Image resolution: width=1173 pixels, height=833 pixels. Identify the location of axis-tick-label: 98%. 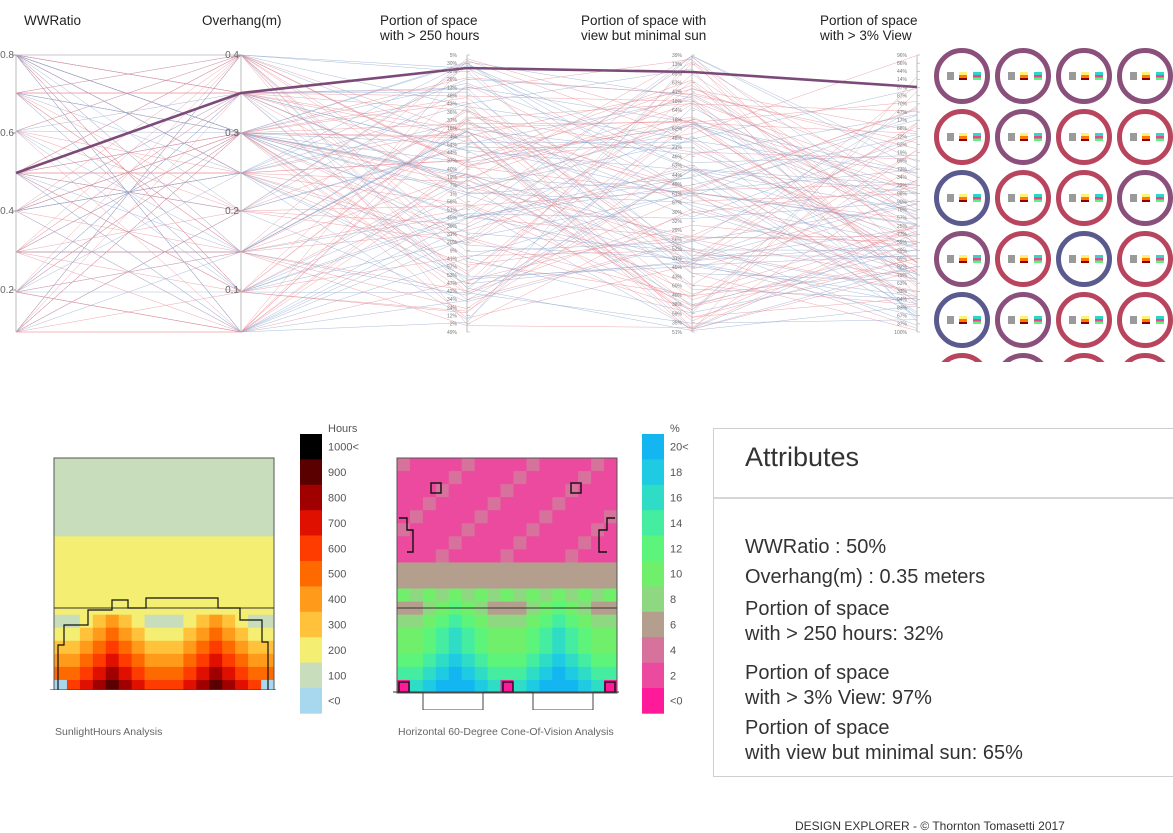
(902, 194).